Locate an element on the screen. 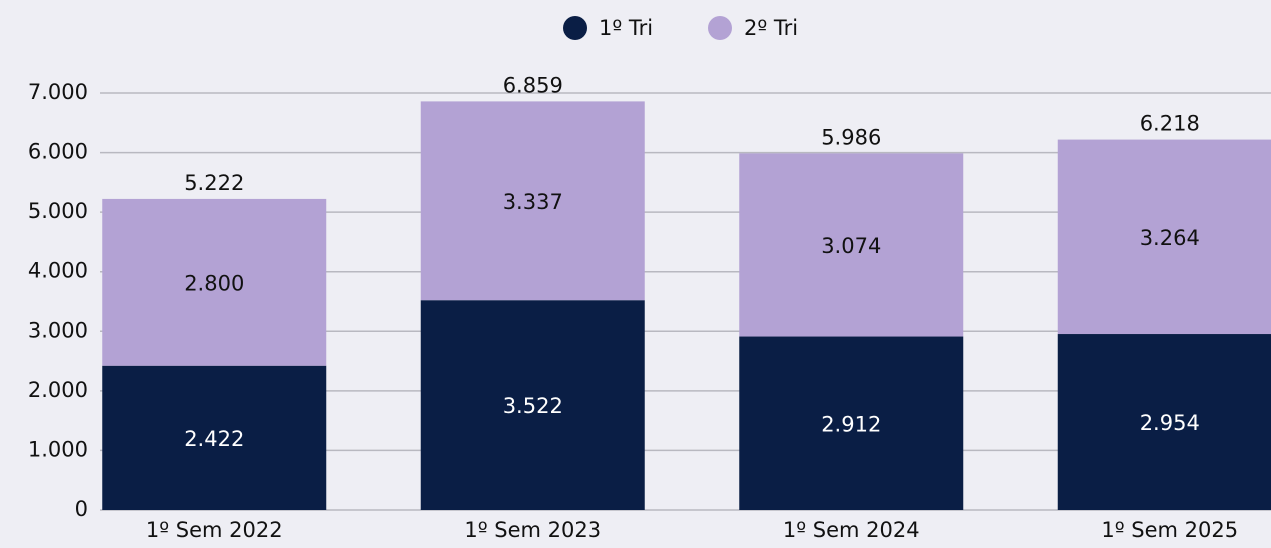  y-tick-label: 1.000 is located at coordinates (58, 449).